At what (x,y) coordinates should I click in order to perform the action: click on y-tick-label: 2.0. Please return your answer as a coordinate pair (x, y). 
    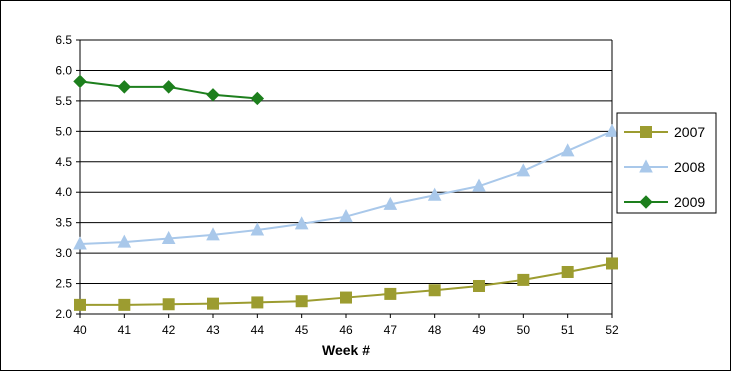
    Looking at the image, I should click on (63, 314).